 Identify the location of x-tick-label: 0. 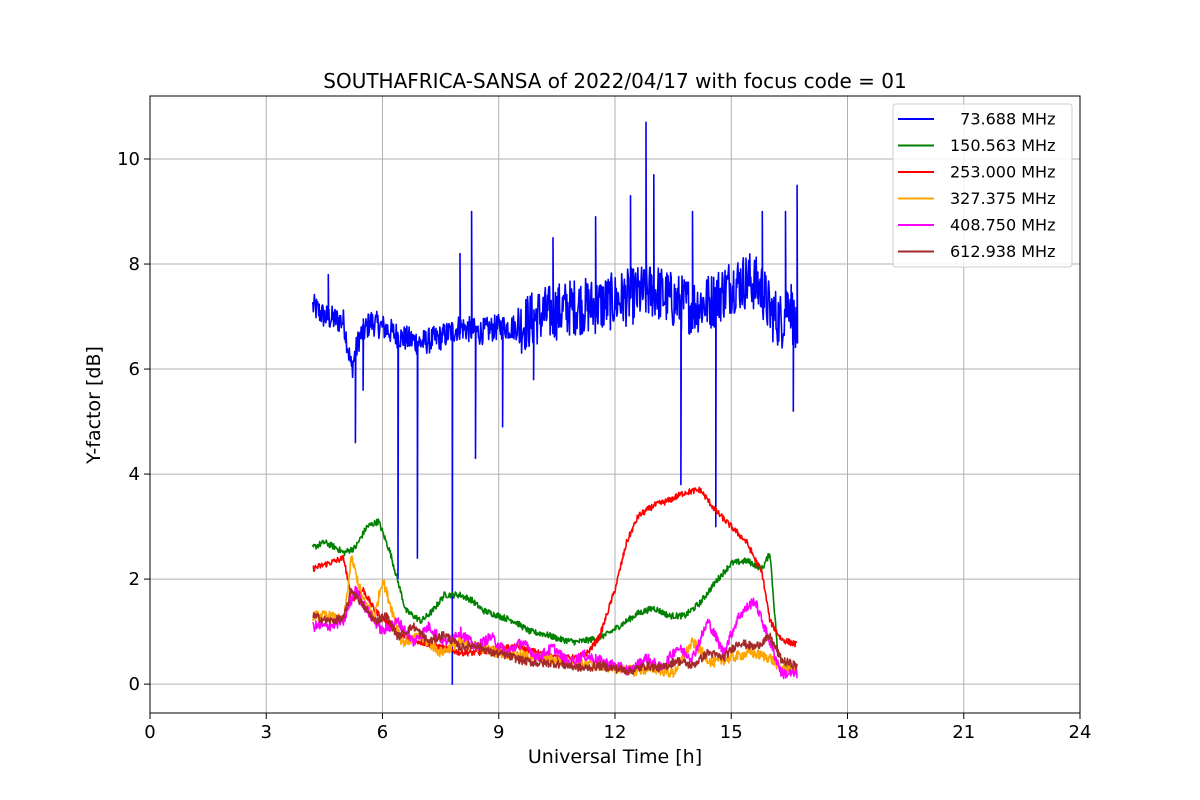
(149, 732).